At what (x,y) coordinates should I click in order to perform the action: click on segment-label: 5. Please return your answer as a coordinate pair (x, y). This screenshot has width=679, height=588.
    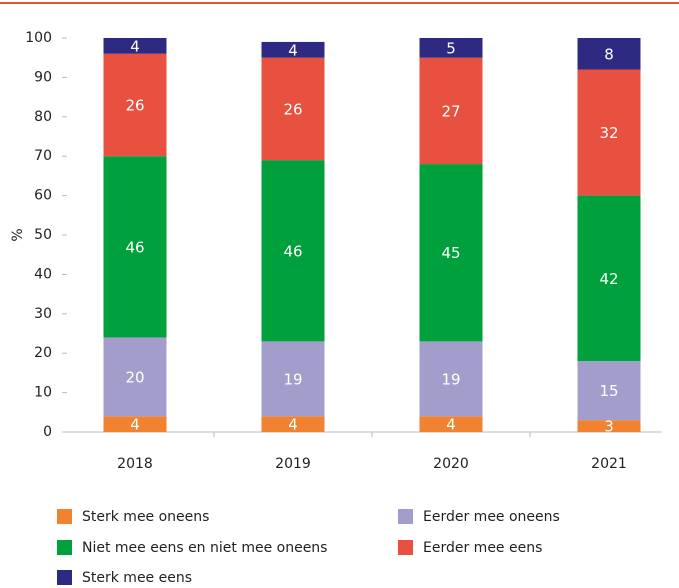
    Looking at the image, I should click on (451, 48).